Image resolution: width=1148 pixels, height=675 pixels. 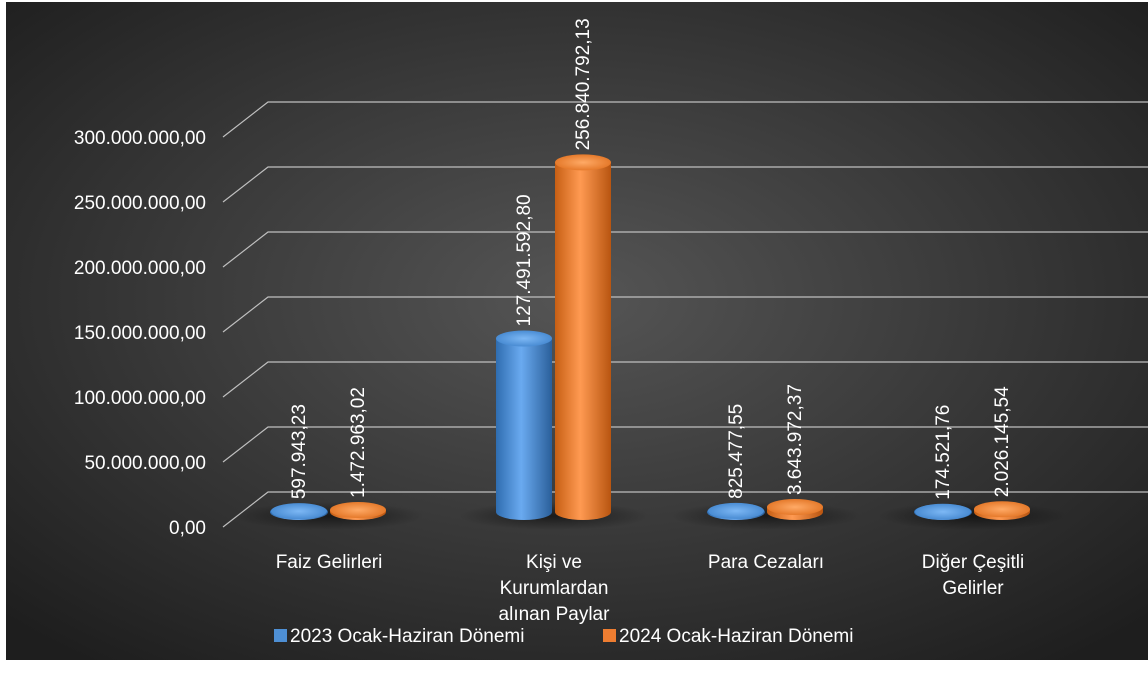 What do you see at coordinates (973, 575) in the screenshot?
I see `x-category-label: Diğer Çeşitli Gelirler` at bounding box center [973, 575].